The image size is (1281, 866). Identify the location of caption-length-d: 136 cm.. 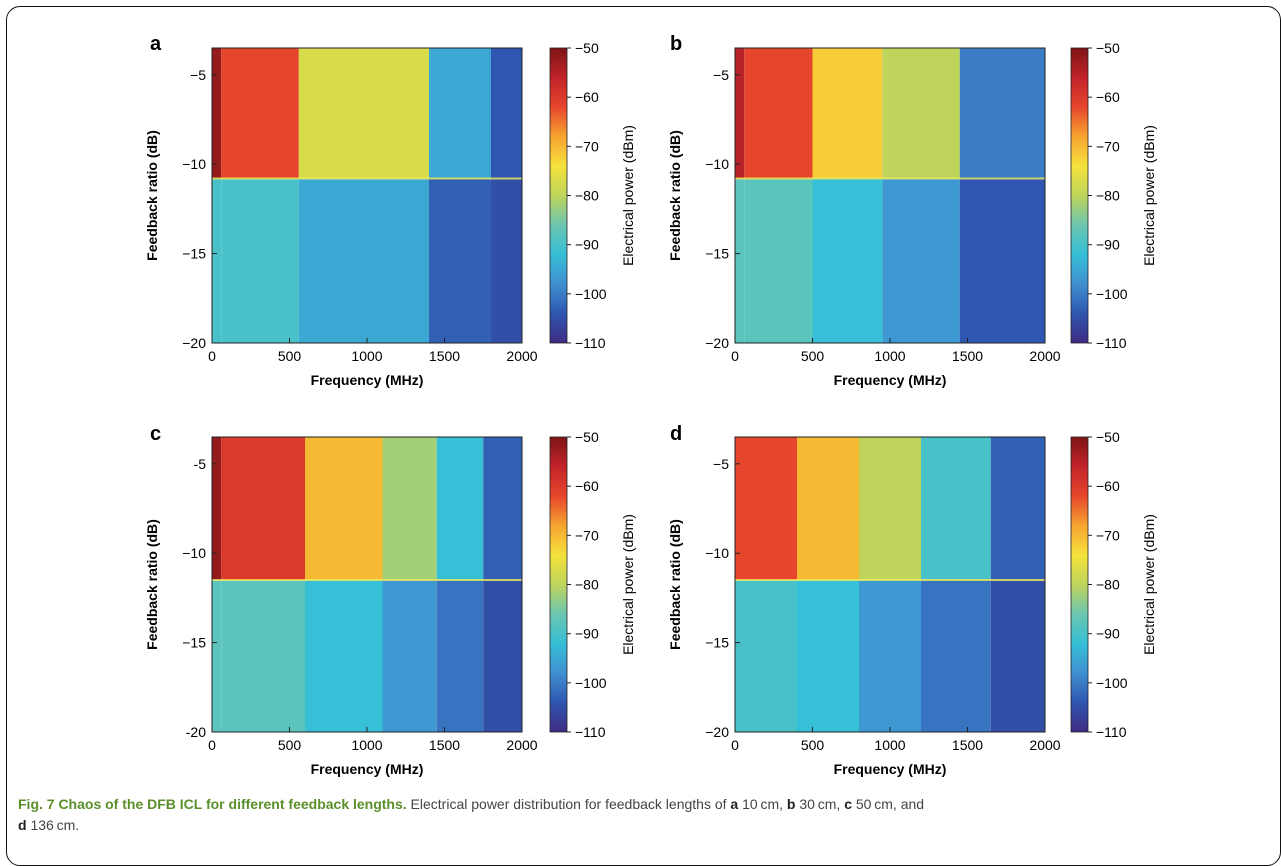
(53, 825).